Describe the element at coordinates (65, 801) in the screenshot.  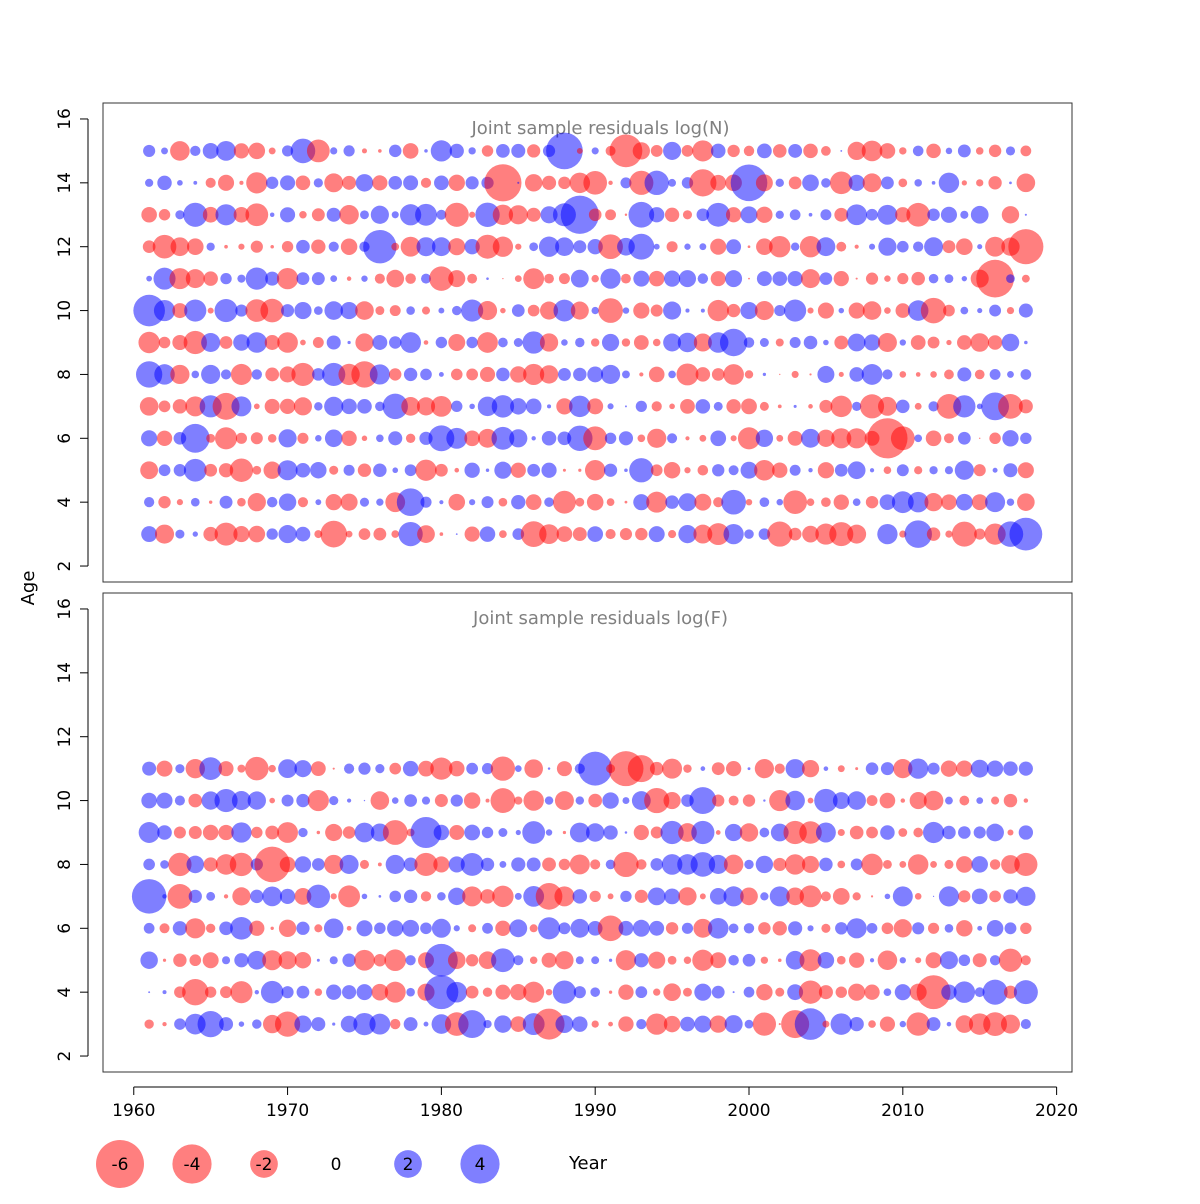
I see `y-tick-label: 10` at that location.